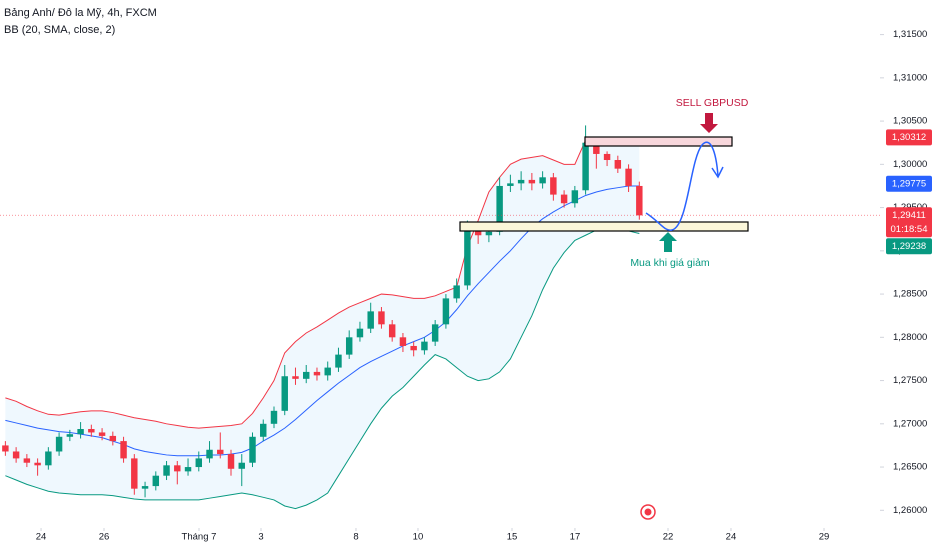  Describe the element at coordinates (355, 537) in the screenshot. I see `x-tick-label: 8` at that location.